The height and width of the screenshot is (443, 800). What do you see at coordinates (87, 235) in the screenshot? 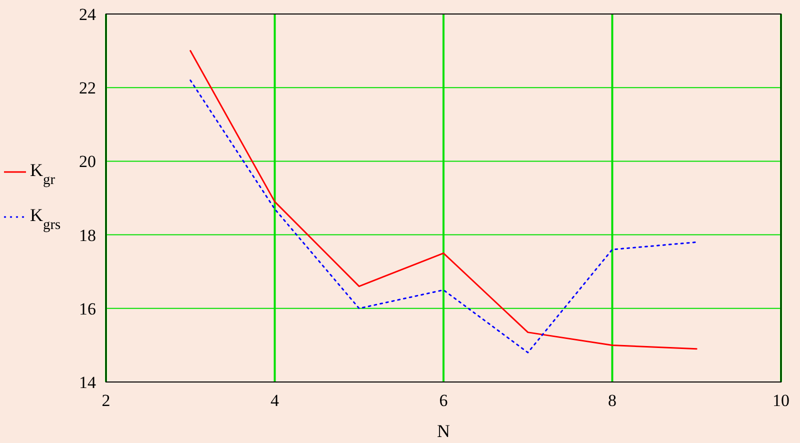
I see `y-tick-label: 18` at bounding box center [87, 235].